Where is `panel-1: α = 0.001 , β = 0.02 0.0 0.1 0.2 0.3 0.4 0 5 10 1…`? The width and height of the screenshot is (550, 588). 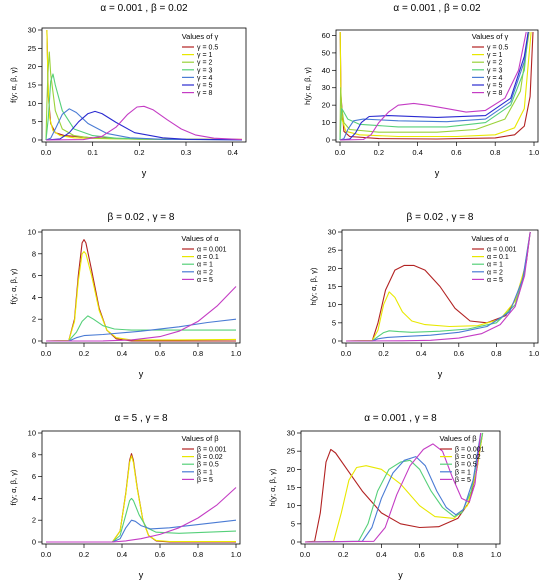 panel-1: α = 0.001 , β = 0.02 0.0 0.1 0.2 0.3 0.4 0 5 10 1… is located at coordinates (128, 90).